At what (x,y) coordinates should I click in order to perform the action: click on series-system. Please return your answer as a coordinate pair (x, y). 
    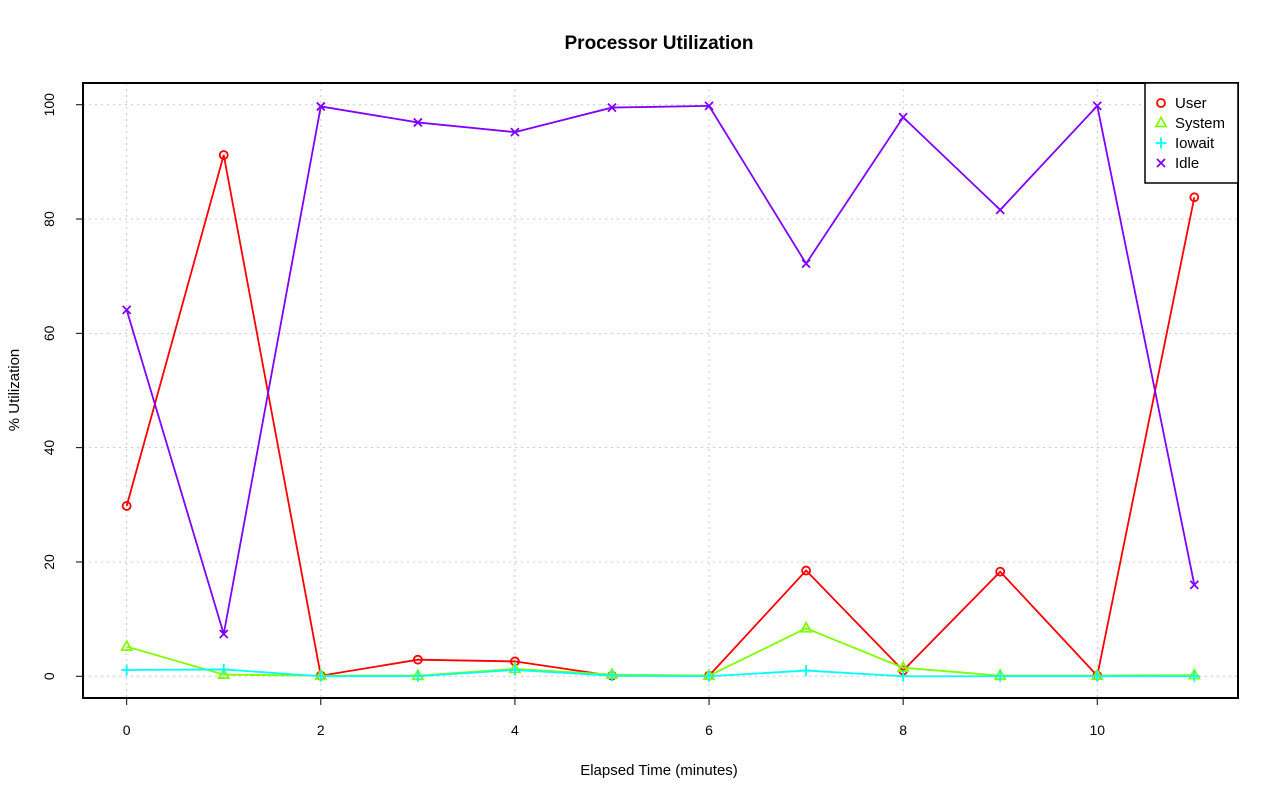
    Looking at the image, I should click on (660, 650).